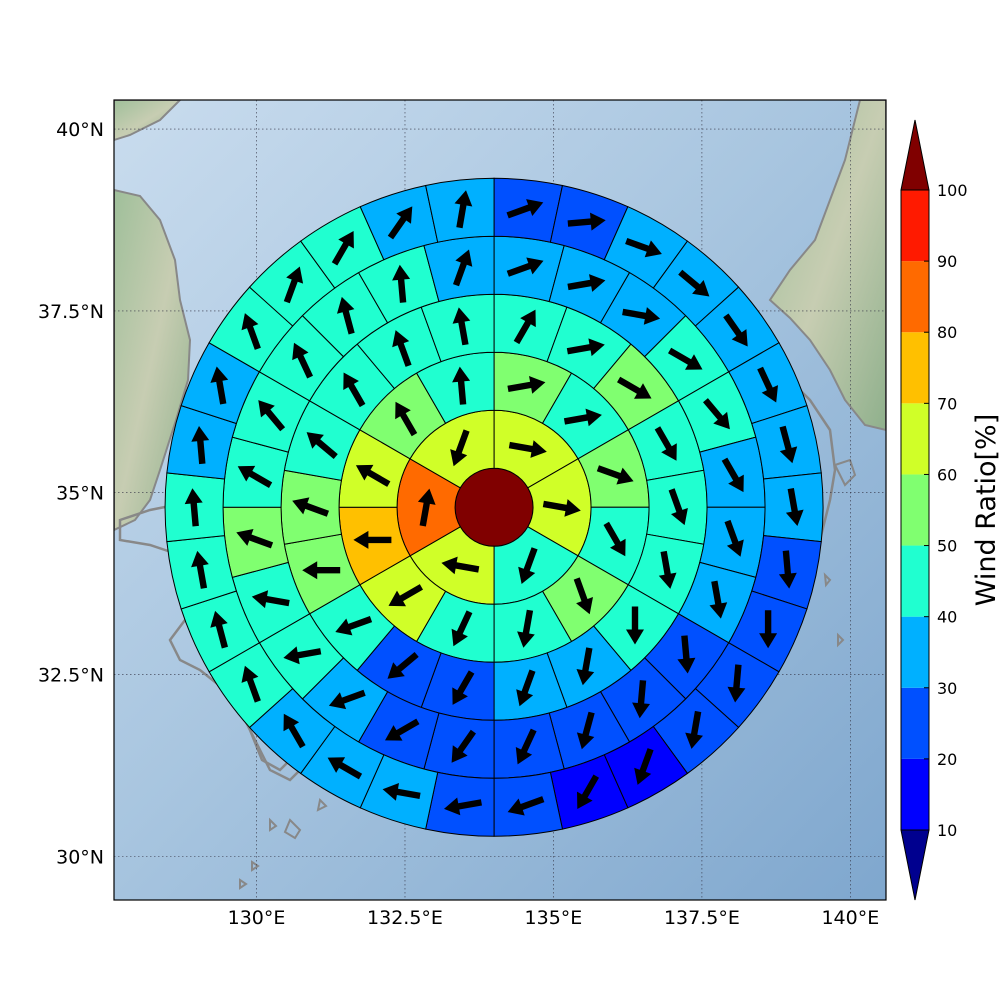 This screenshot has height=1000, width=1000. Describe the element at coordinates (702, 918) in the screenshot. I see `x-tick-label: 137.5°E` at that location.